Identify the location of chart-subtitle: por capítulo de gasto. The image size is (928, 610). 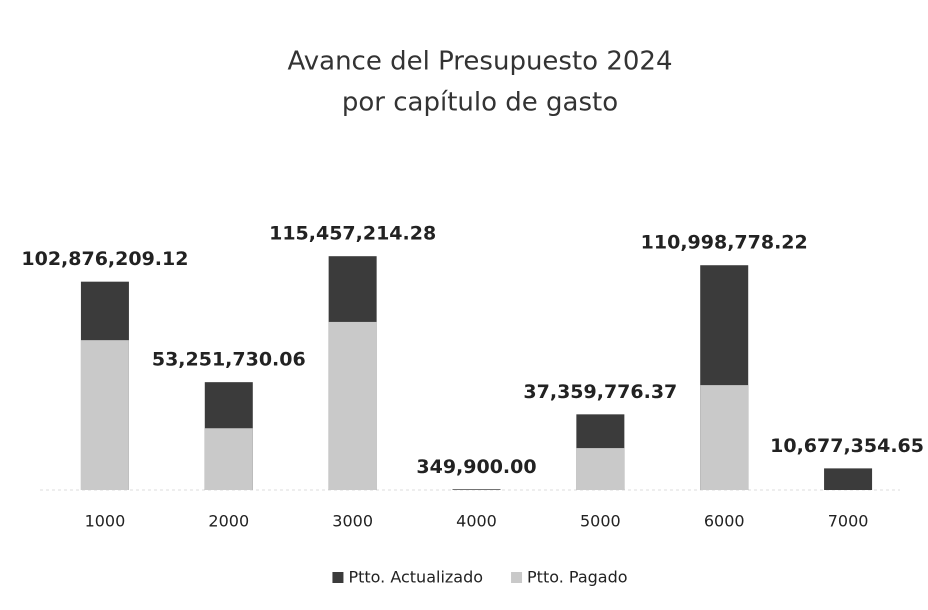
(480, 103).